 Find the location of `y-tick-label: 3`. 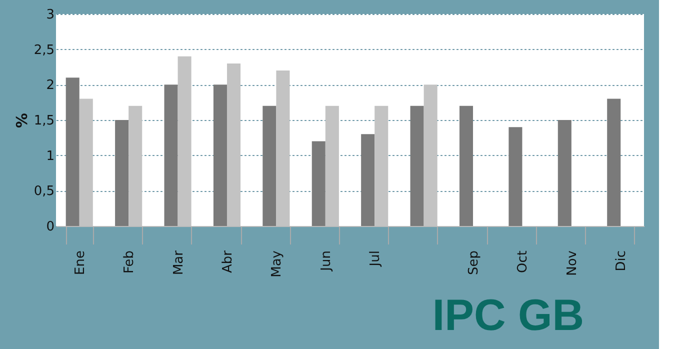

y-tick-label: 3 is located at coordinates (50, 15).